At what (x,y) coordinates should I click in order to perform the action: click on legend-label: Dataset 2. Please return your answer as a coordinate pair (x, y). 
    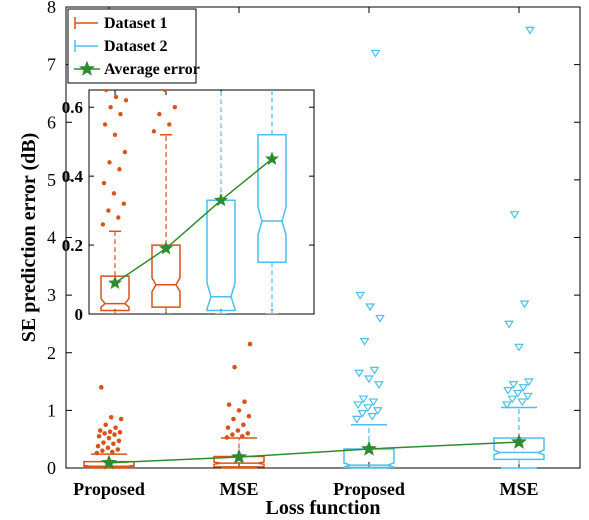
    Looking at the image, I should click on (136, 46).